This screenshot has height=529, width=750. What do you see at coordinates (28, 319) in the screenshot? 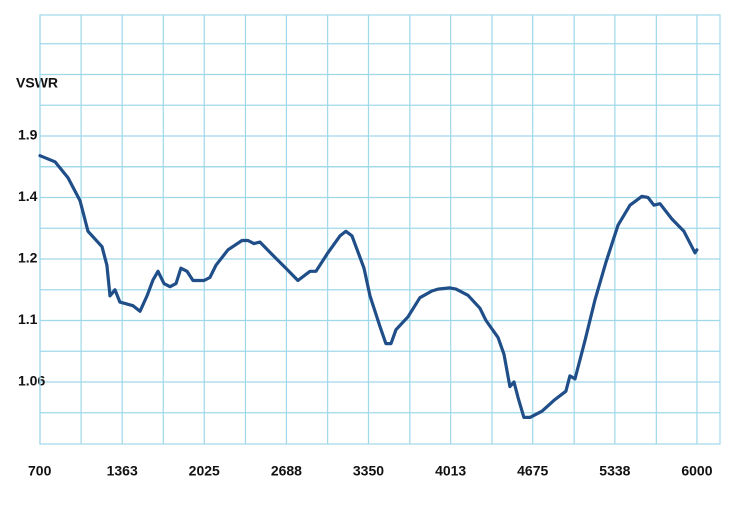
I see `y-tick-label: 1.1` at bounding box center [28, 319].